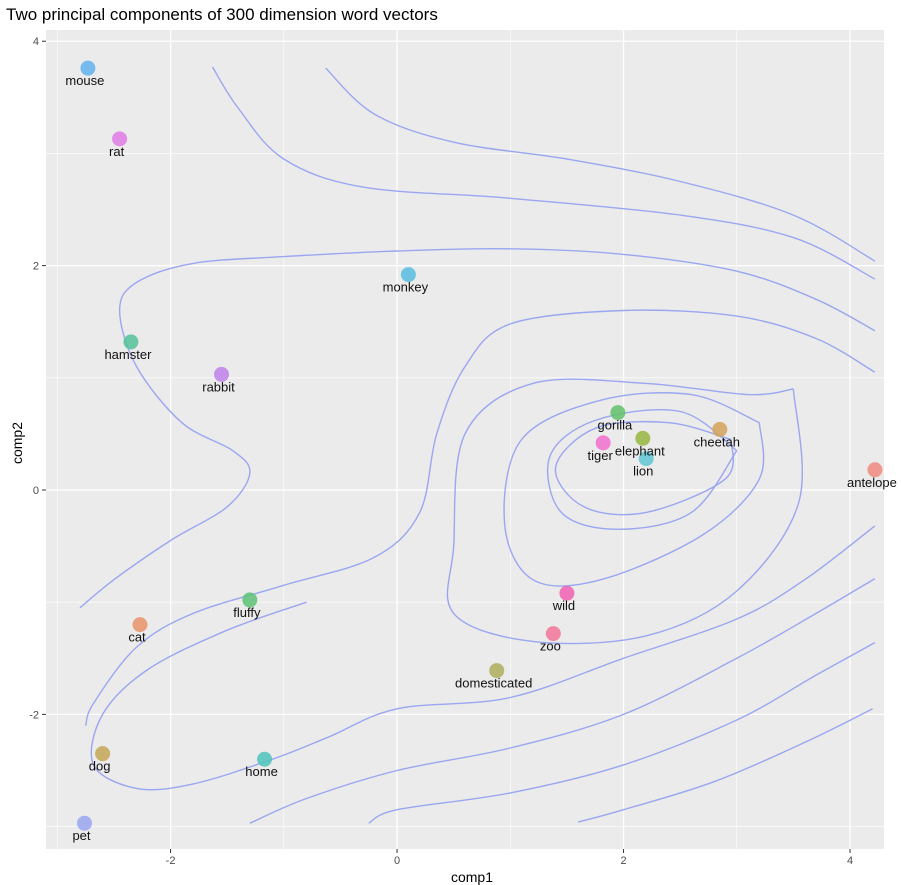 This screenshot has height=885, width=901. What do you see at coordinates (85, 823) in the screenshot?
I see `point-pet` at bounding box center [85, 823].